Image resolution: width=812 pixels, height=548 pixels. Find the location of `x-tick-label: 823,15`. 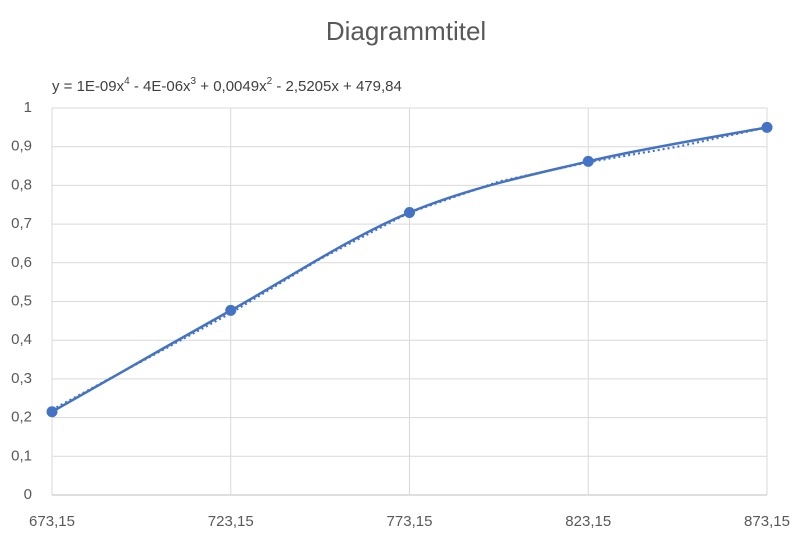

x-tick-label: 823,15 is located at coordinates (588, 521).